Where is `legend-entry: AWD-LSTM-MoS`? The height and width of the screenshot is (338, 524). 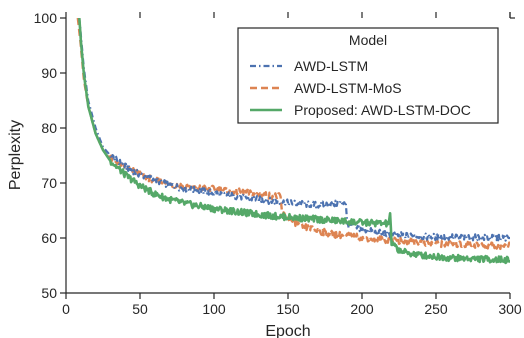 legend-entry: AWD-LSTM-MoS is located at coordinates (348, 88).